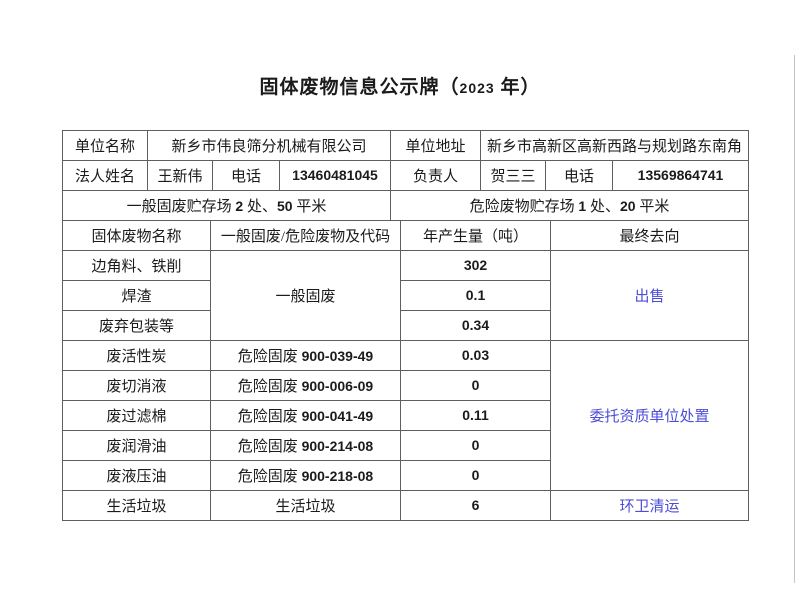 The width and height of the screenshot is (800, 600). I want to click on waste-type: 一般固废, so click(305, 295).